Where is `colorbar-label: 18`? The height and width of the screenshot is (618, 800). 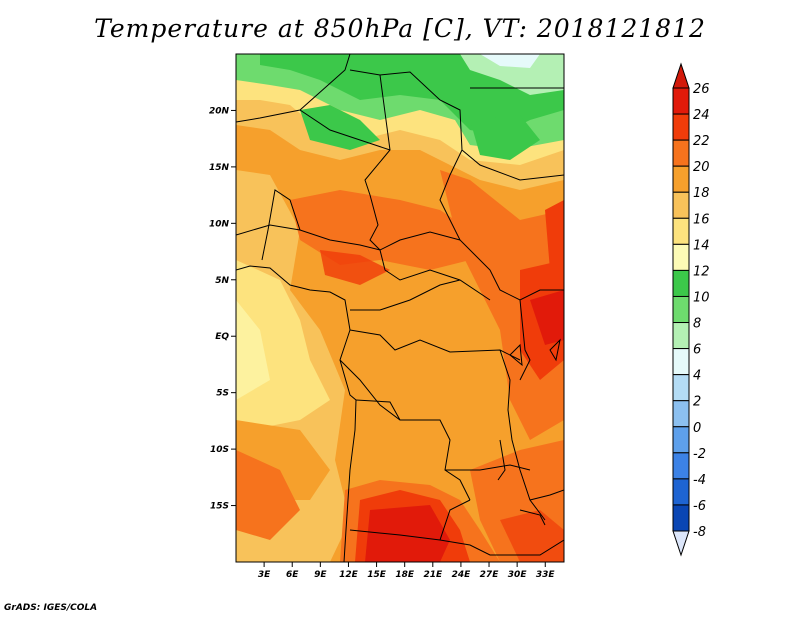 colorbar-label: 18 is located at coordinates (701, 193).